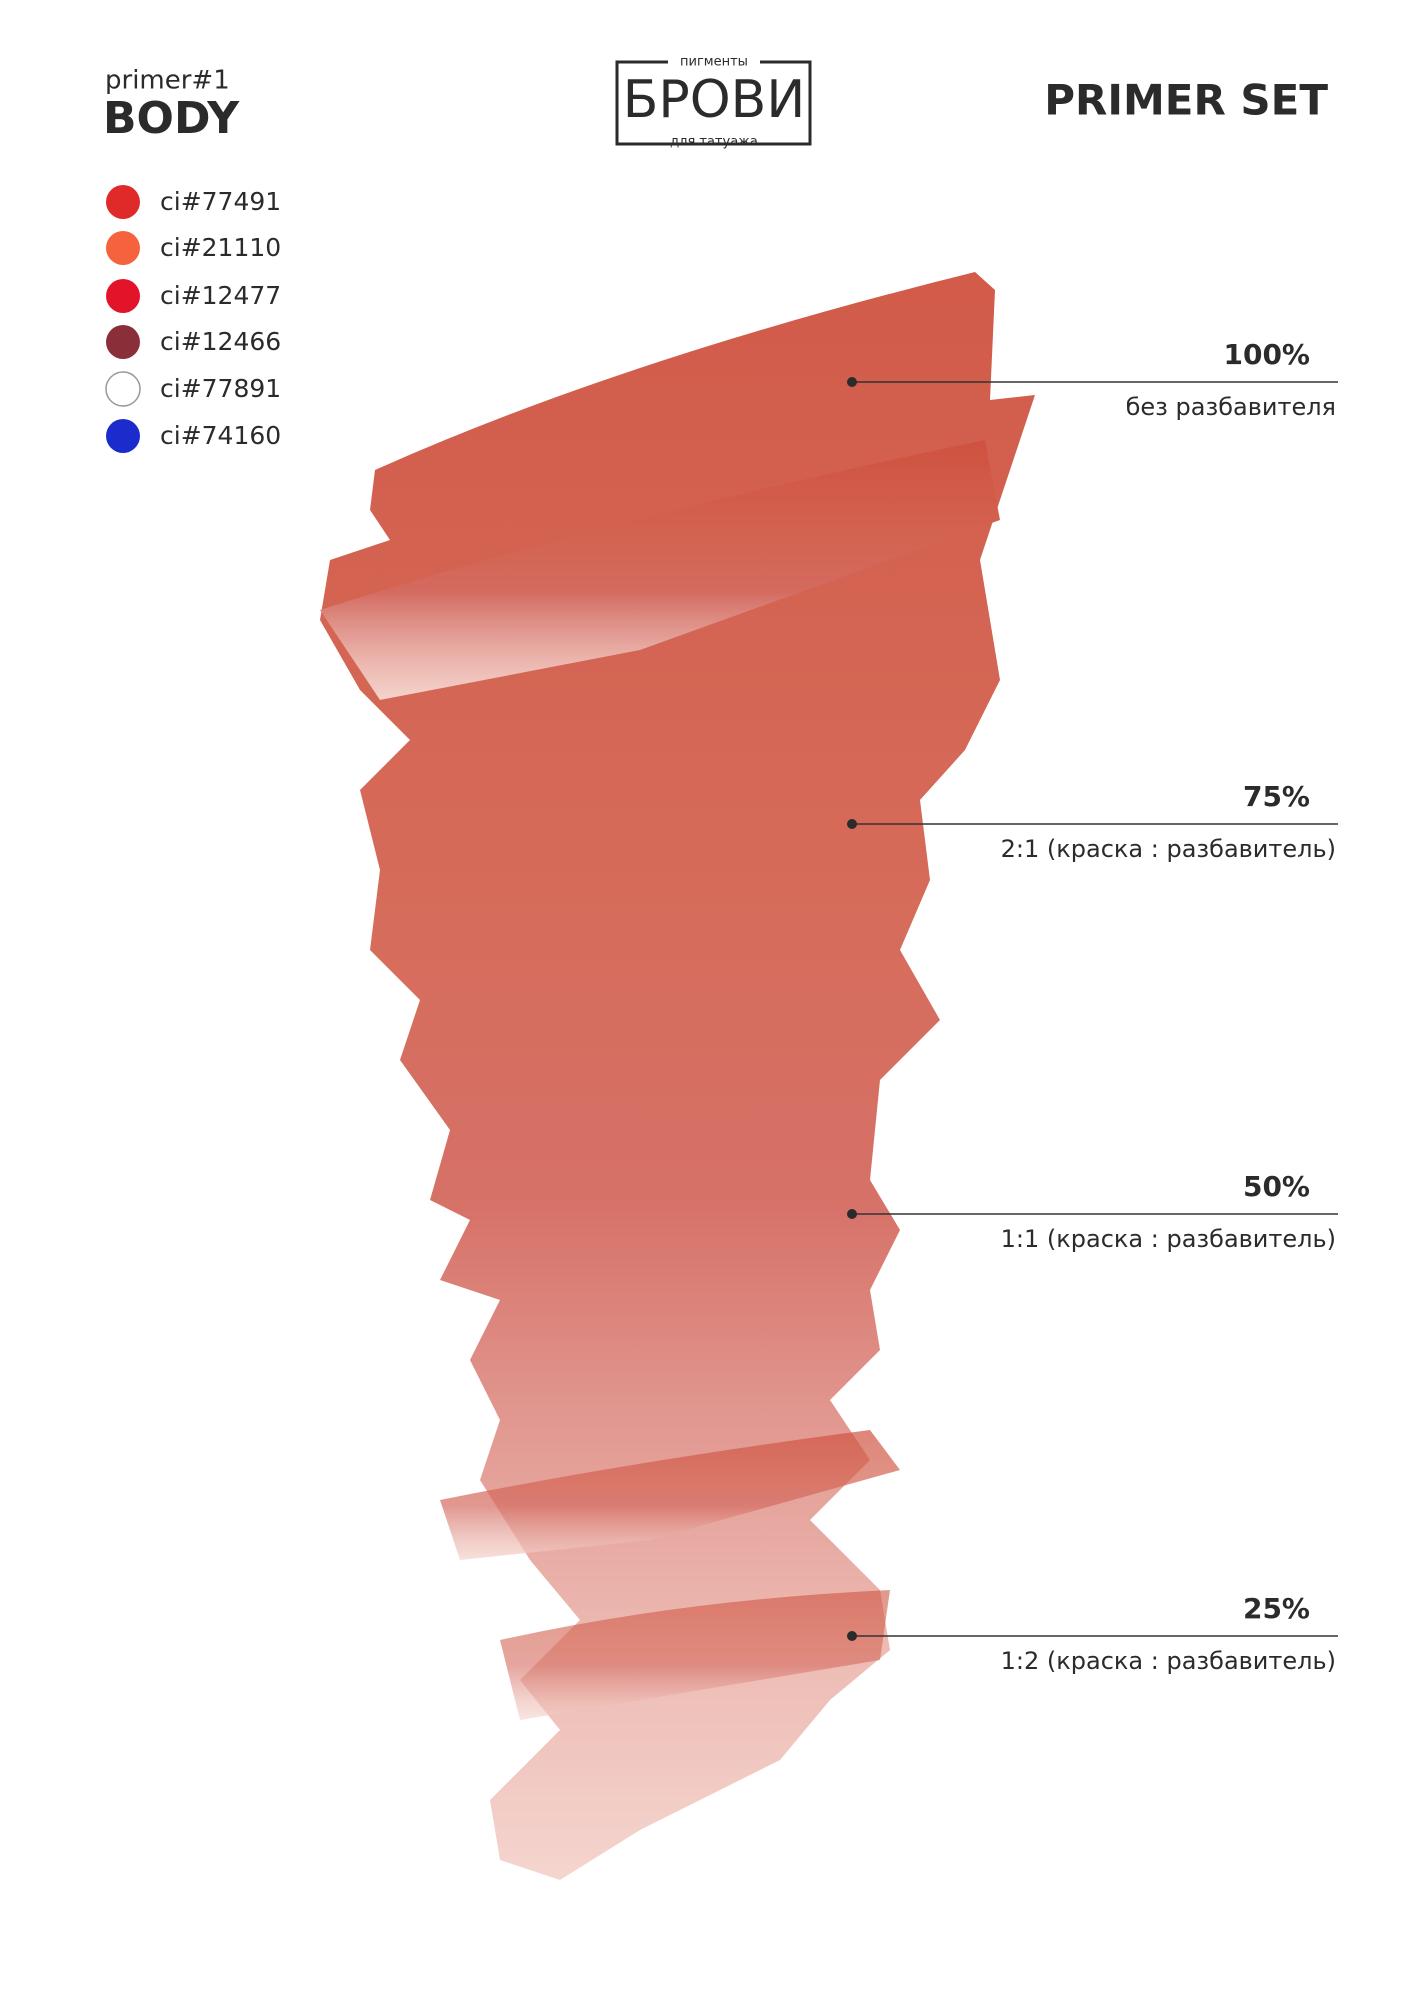  I want to click on level-note: без разбавителя, so click(1231, 407).